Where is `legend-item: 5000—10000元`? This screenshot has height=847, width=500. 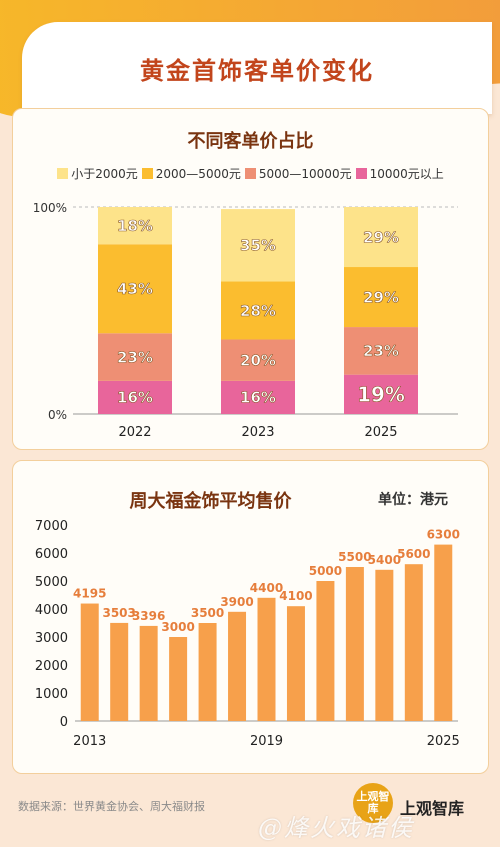 legend-item: 5000—10000元 is located at coordinates (298, 173).